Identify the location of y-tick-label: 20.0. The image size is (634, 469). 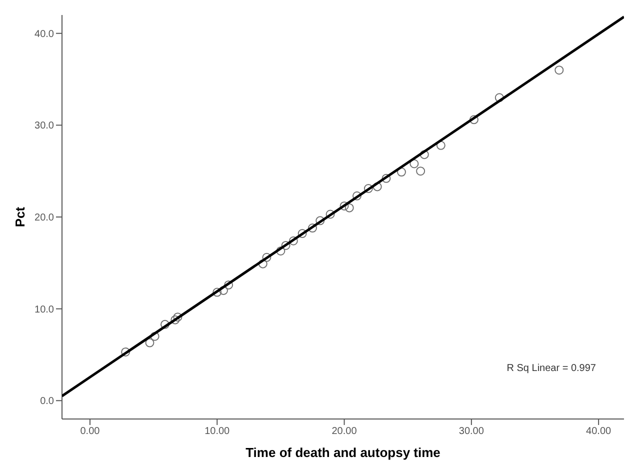
(44, 218).